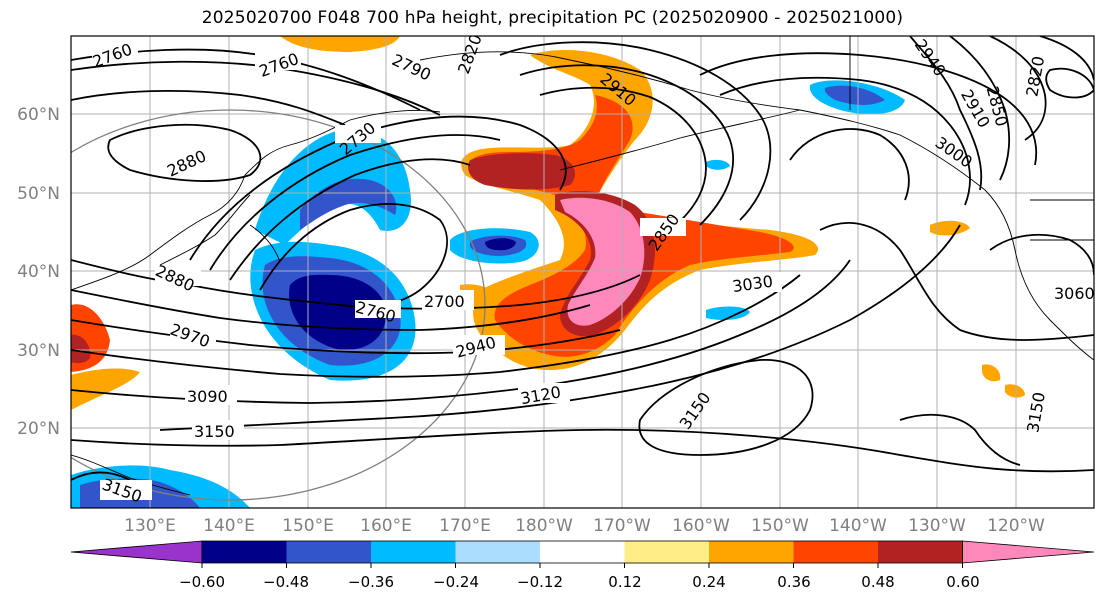 The height and width of the screenshot is (601, 1105). I want to click on lon-label: 160°W, so click(701, 526).